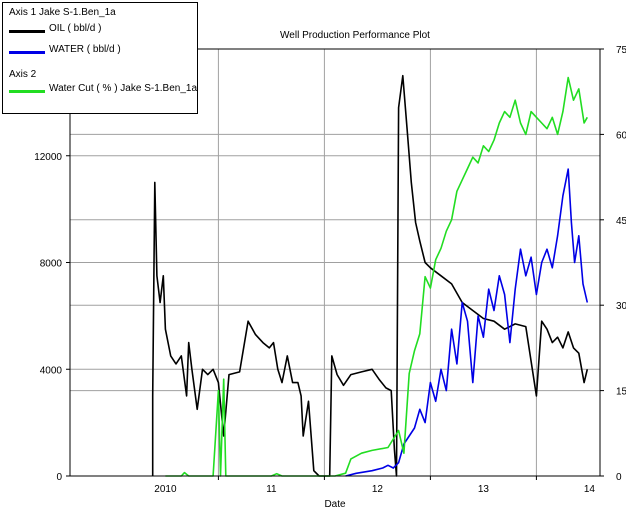  I want to click on x-tick-label: 11, so click(271, 489).